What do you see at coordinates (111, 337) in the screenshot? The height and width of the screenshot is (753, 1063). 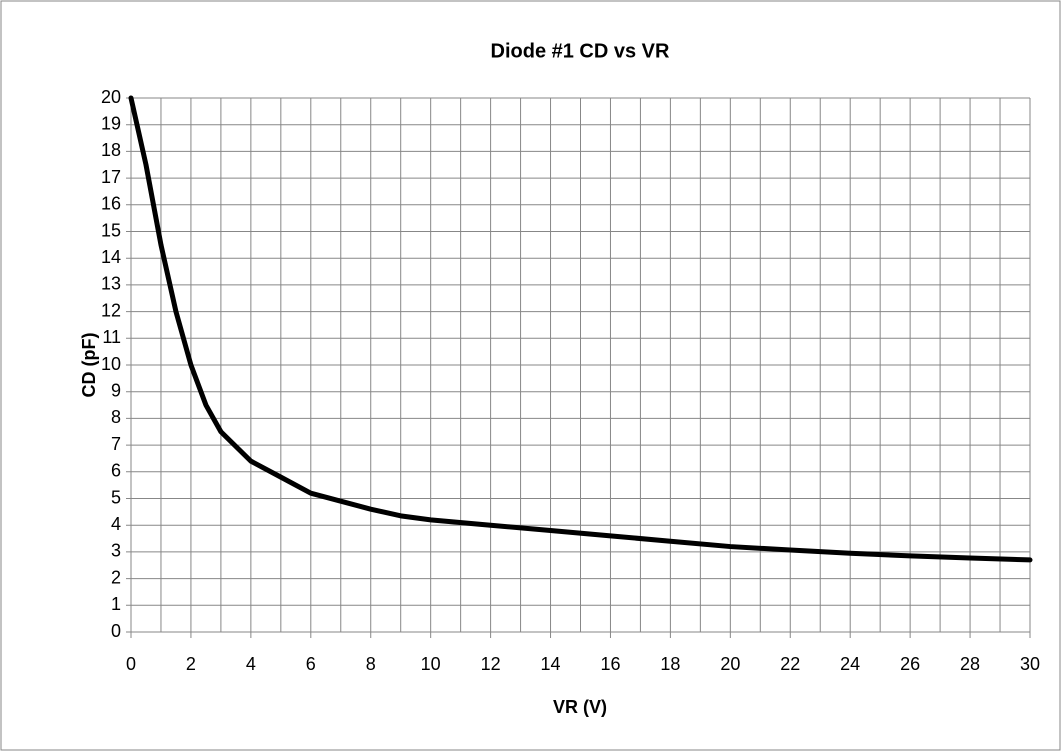 I see `y-tick-label: 11` at bounding box center [111, 337].